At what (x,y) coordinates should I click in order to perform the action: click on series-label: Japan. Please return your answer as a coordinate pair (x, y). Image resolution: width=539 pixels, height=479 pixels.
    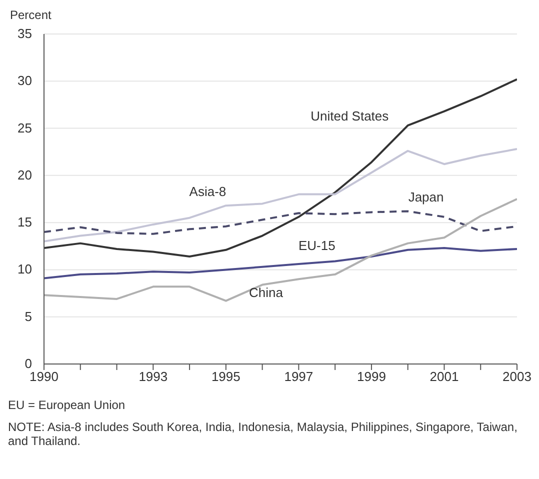
    Looking at the image, I should click on (426, 197).